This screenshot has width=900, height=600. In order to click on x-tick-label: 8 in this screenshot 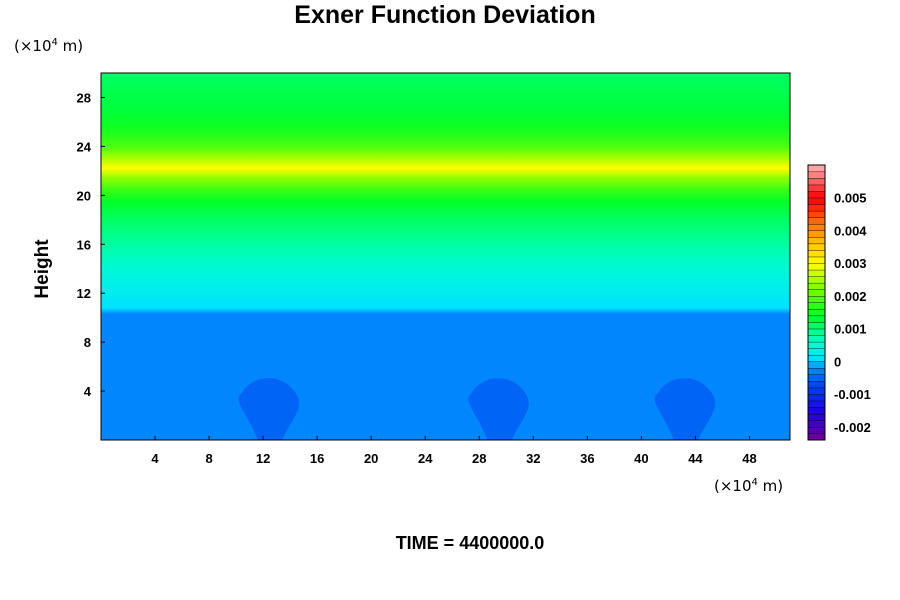, I will do `click(208, 458)`.